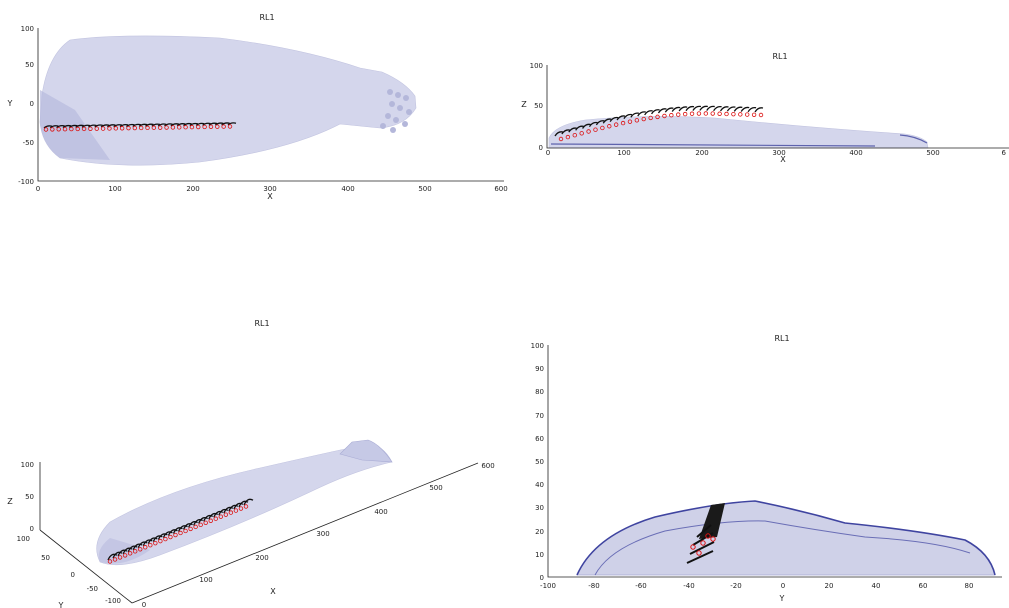  I want to click on x-tick: -60, so click(640, 586).